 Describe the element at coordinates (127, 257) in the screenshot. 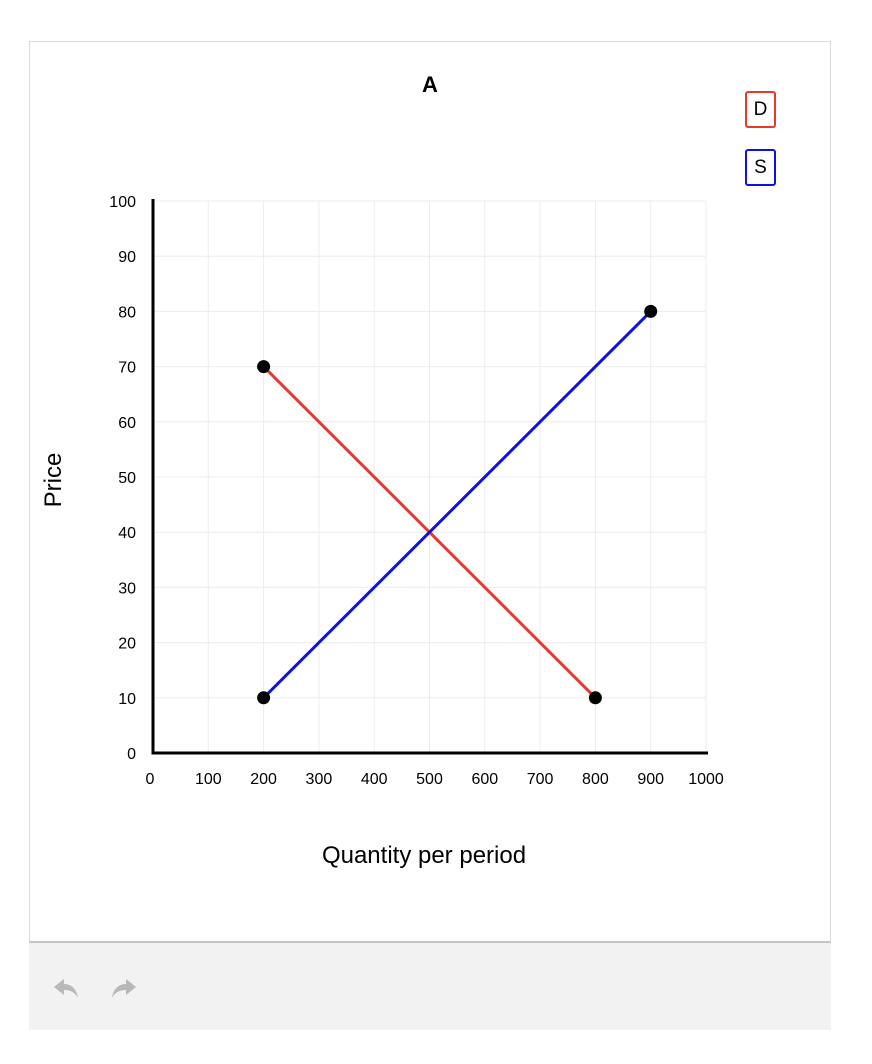

I see `y-tick-label: 90` at that location.